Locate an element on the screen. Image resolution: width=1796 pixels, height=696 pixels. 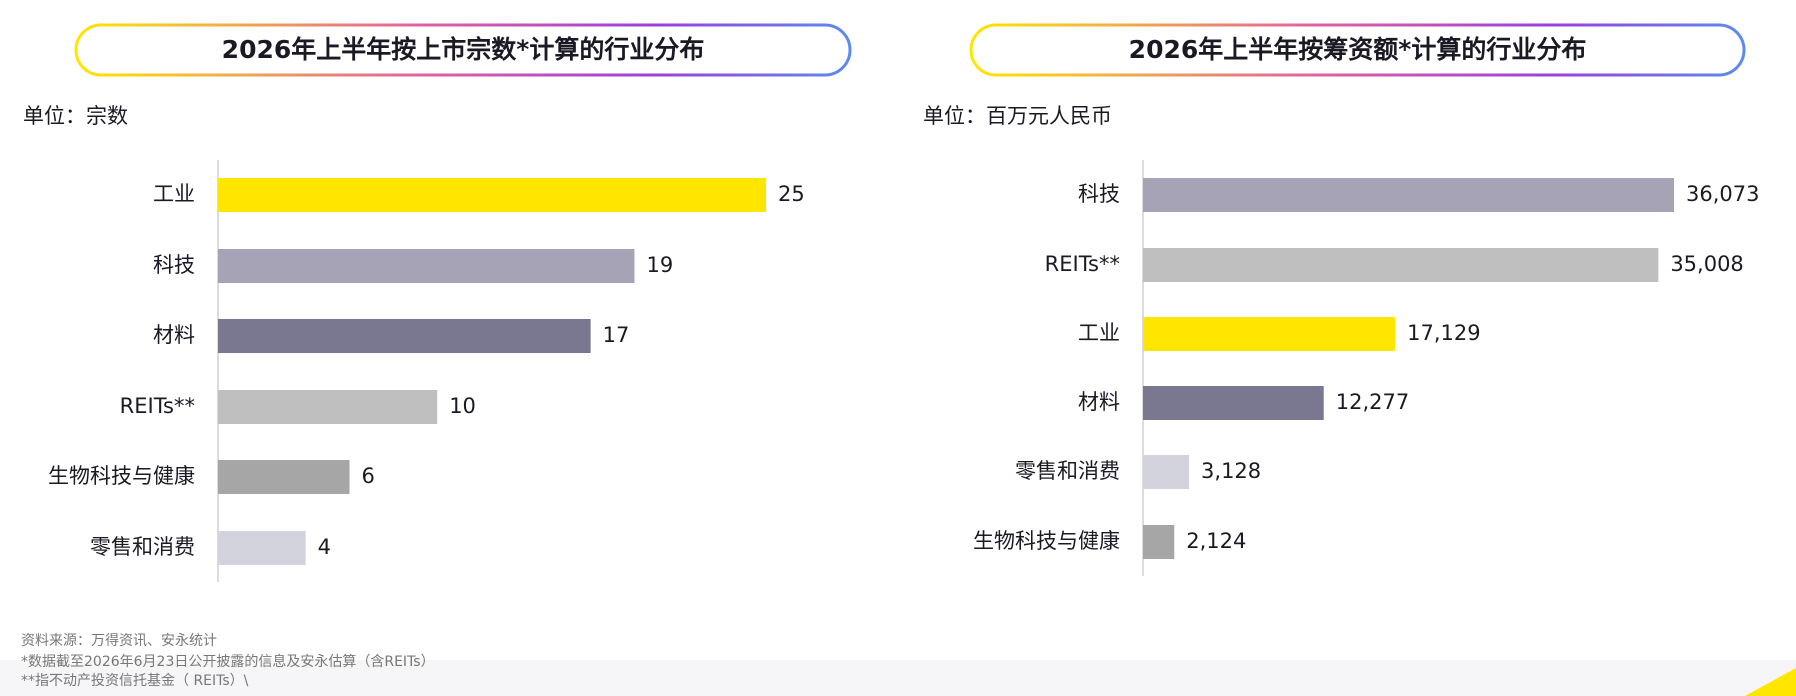
value-label: 17,129 is located at coordinates (1443, 333).